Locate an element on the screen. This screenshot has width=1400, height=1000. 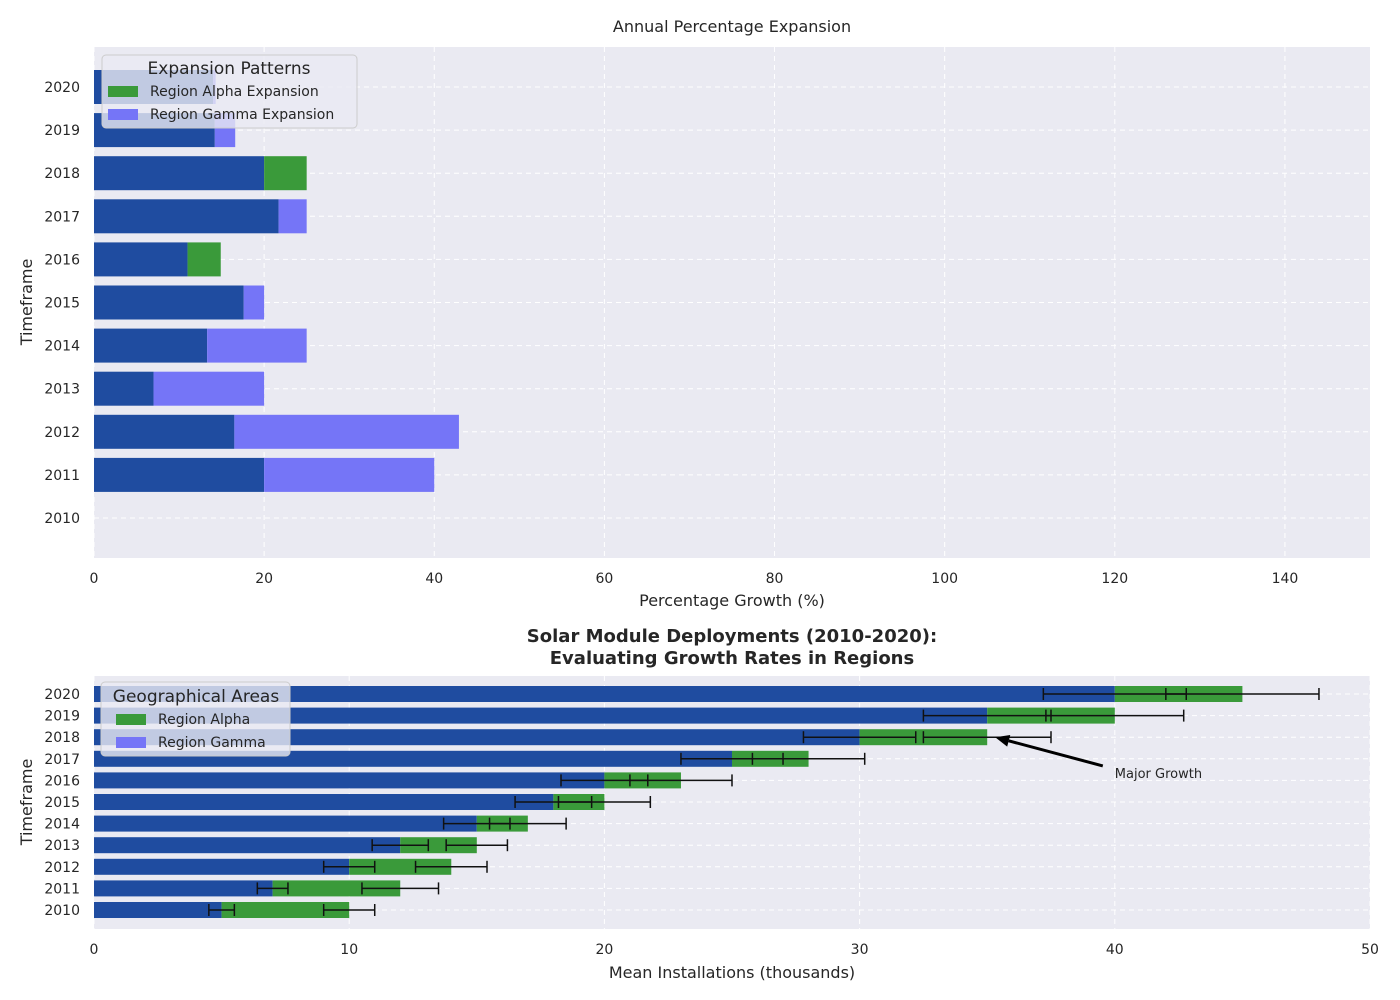
top-x-ticks: 0 20 40 60 80 100 120 140 is located at coordinates (694, 579).